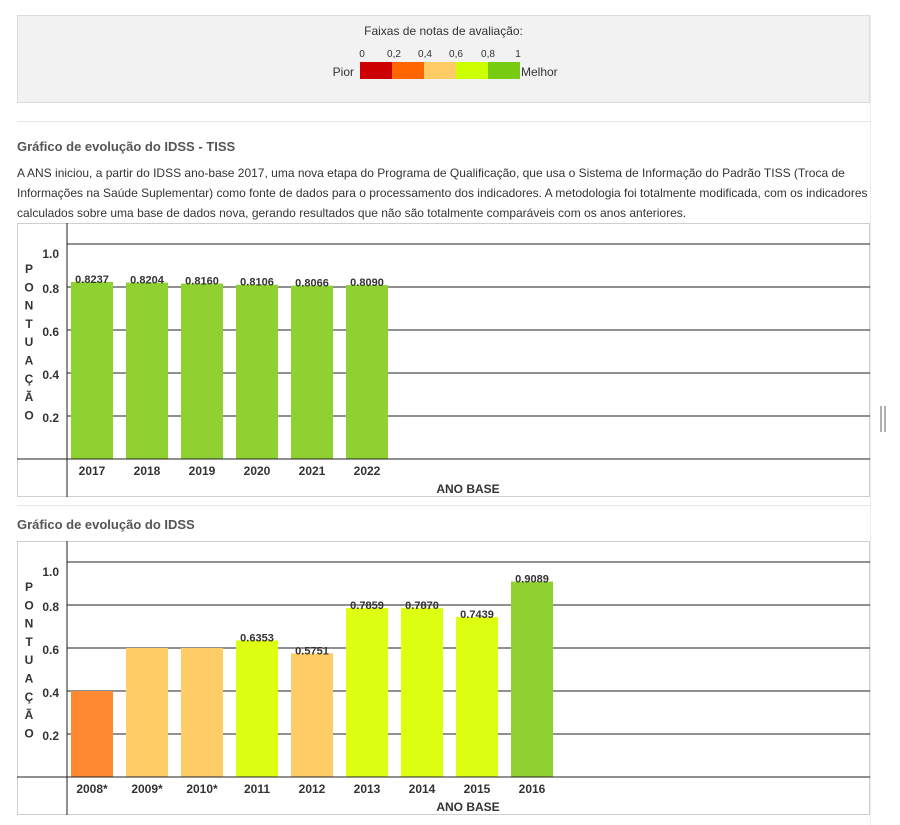  I want to click on x-tick-label: 2016, so click(532, 789).